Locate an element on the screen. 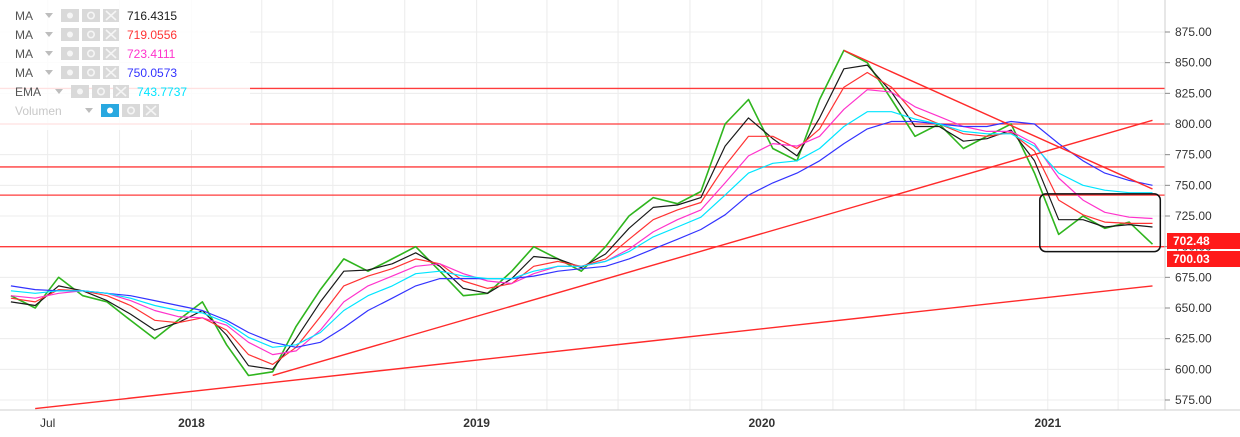  y-tick-label: 650.00 is located at coordinates (1193, 308).